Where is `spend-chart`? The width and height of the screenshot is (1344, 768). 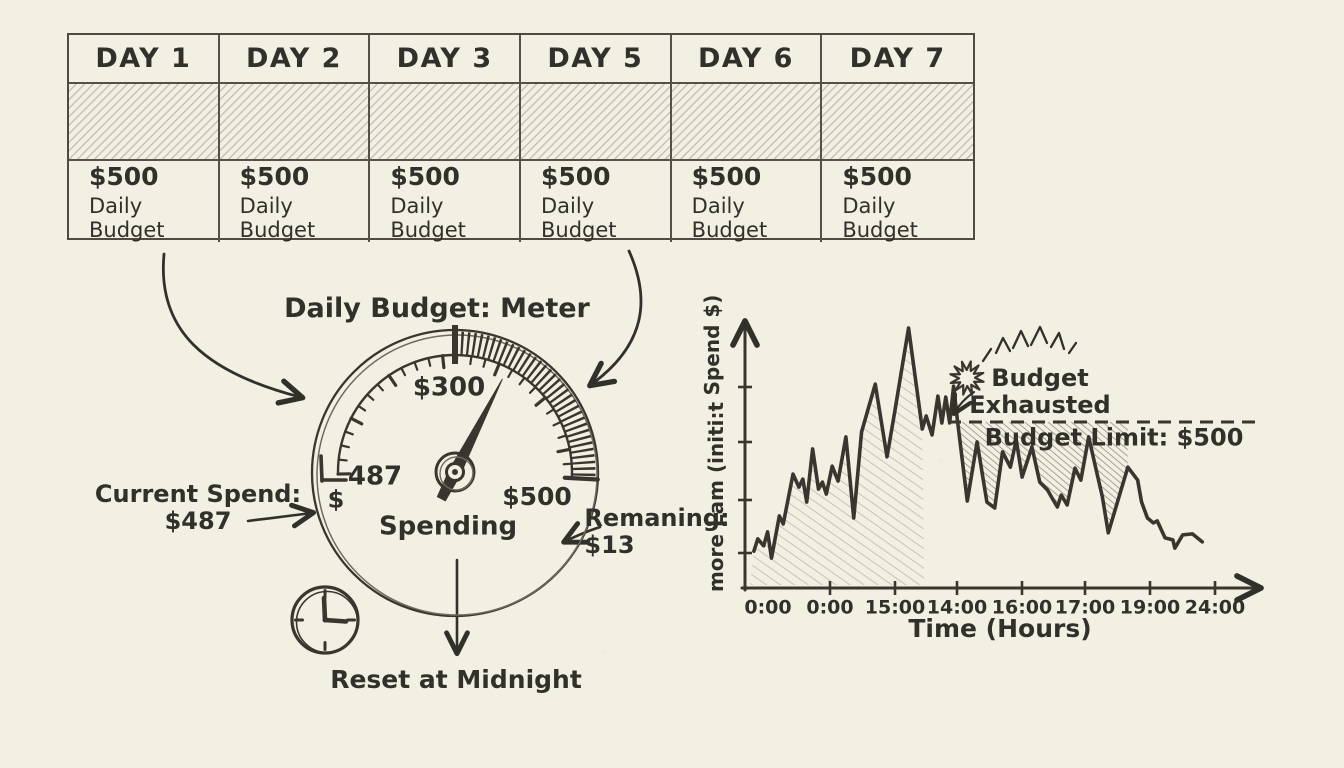 spend-chart is located at coordinates (997, 460).